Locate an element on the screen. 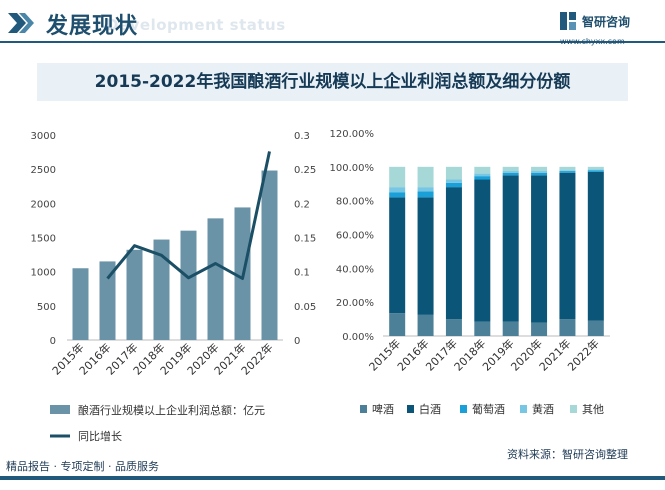  legend-label: 啤酒 is located at coordinates (383, 409).